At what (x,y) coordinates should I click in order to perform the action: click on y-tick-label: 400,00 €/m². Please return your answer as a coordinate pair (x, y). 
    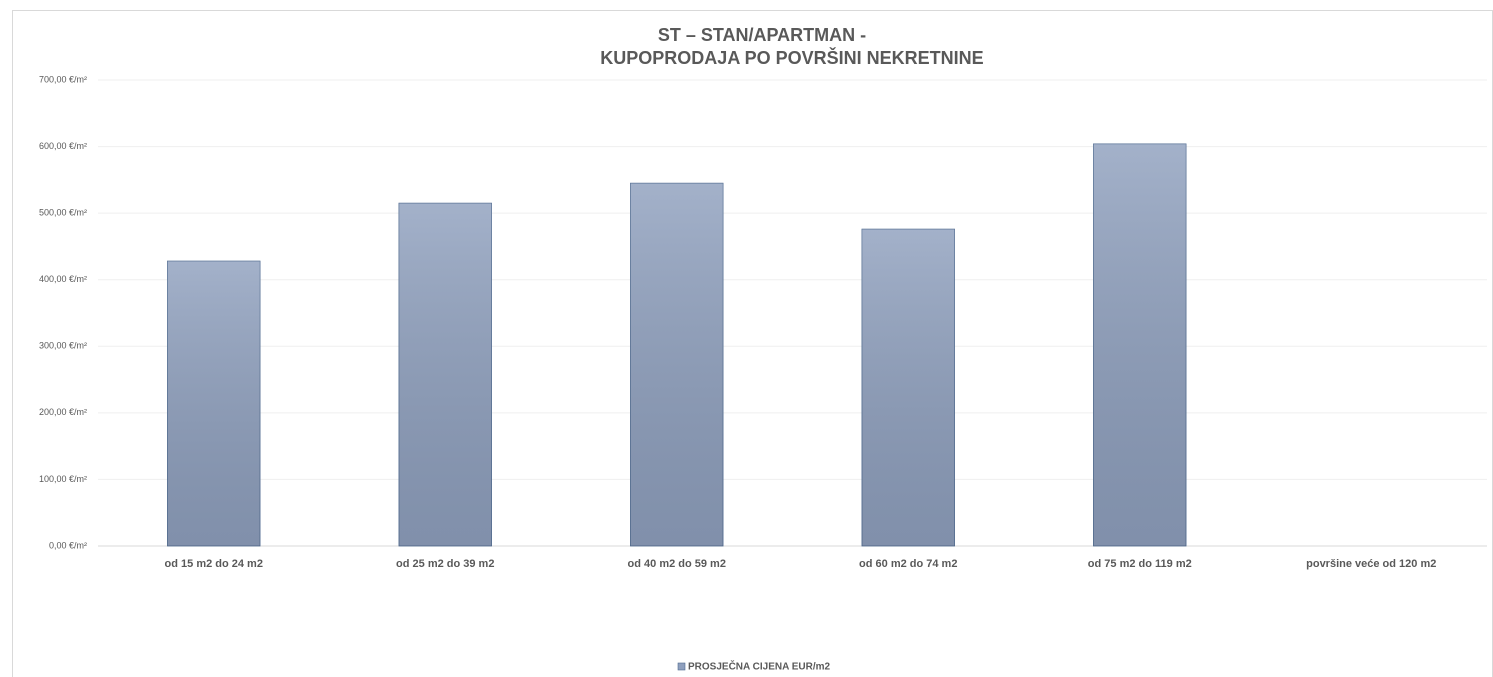
    Looking at the image, I should click on (63, 279).